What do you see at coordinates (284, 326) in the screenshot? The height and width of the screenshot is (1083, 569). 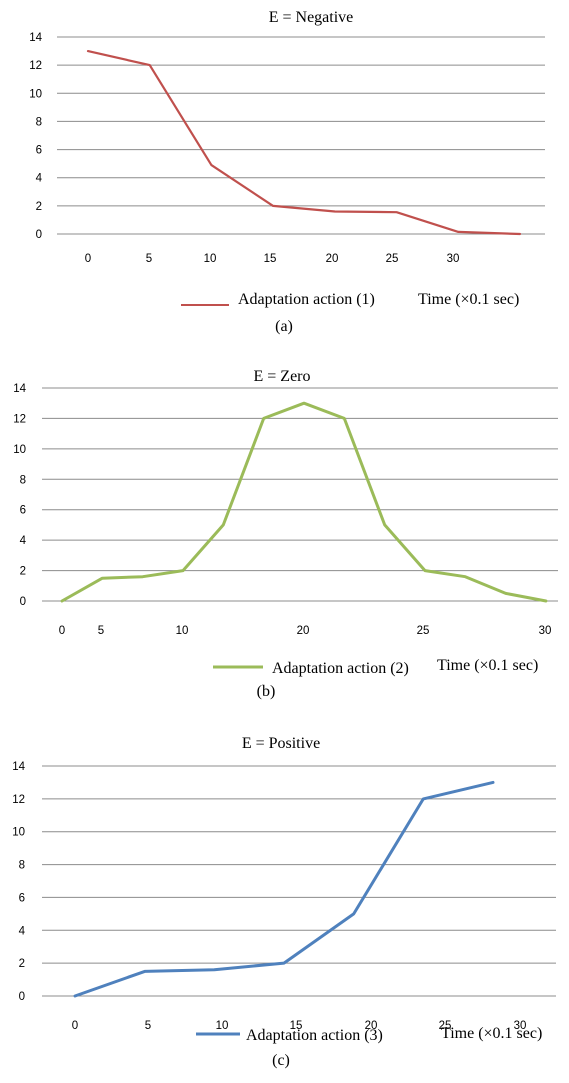 I see `panel-label: (a)` at bounding box center [284, 326].